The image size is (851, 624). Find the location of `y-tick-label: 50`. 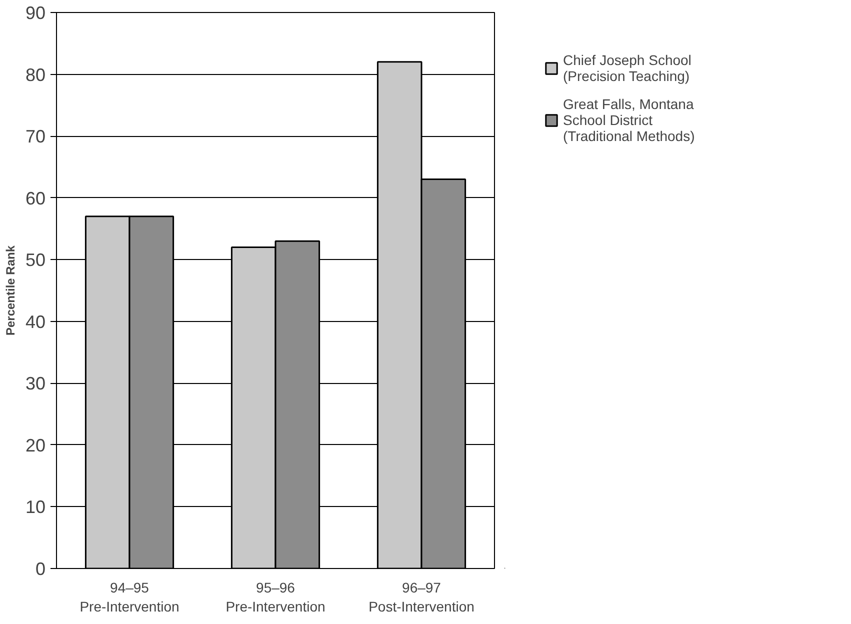

y-tick-label: 50 is located at coordinates (35, 260).